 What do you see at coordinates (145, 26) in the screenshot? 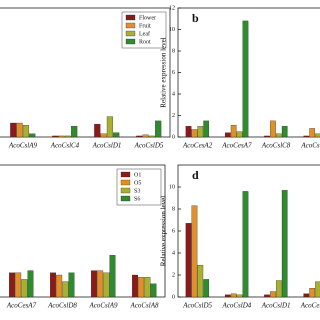
I see `legend-label: Fruit` at bounding box center [145, 26].